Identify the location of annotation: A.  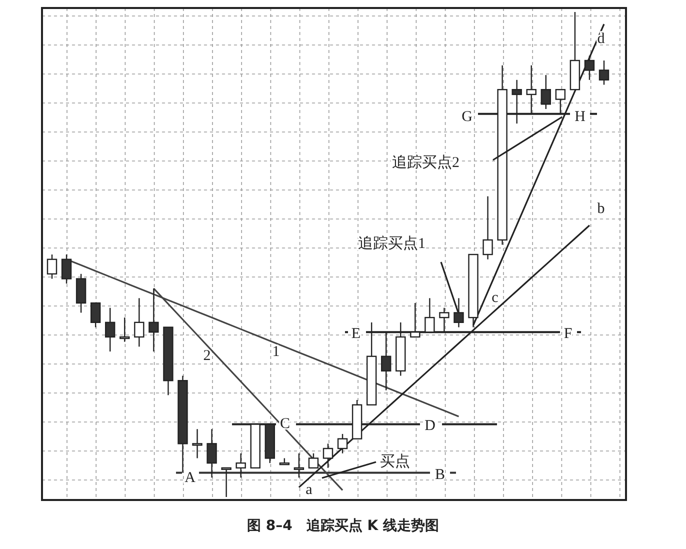
(190, 478).